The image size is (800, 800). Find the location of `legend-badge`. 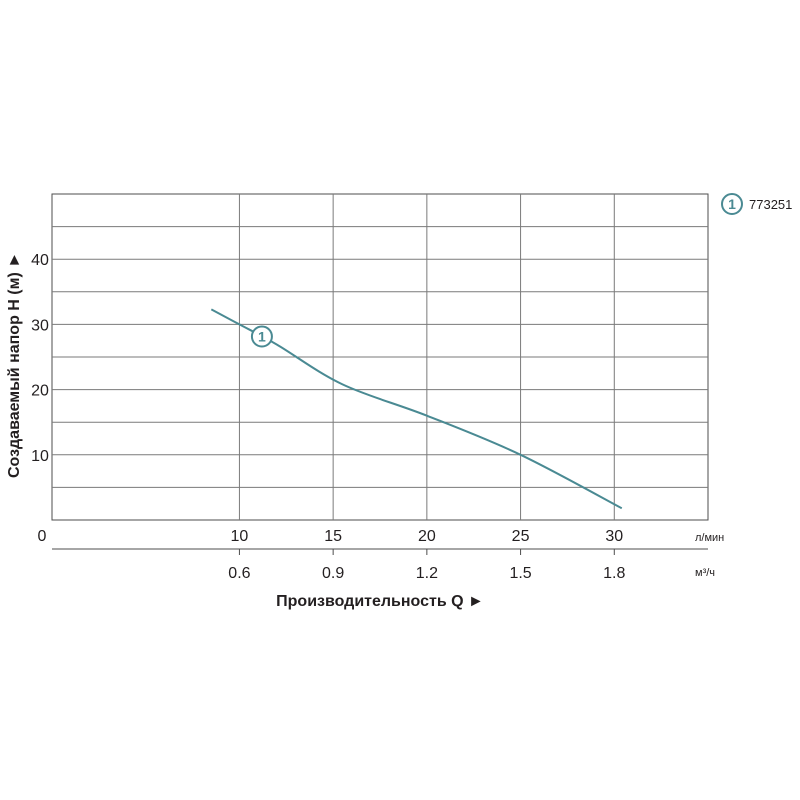

legend-badge is located at coordinates (732, 204).